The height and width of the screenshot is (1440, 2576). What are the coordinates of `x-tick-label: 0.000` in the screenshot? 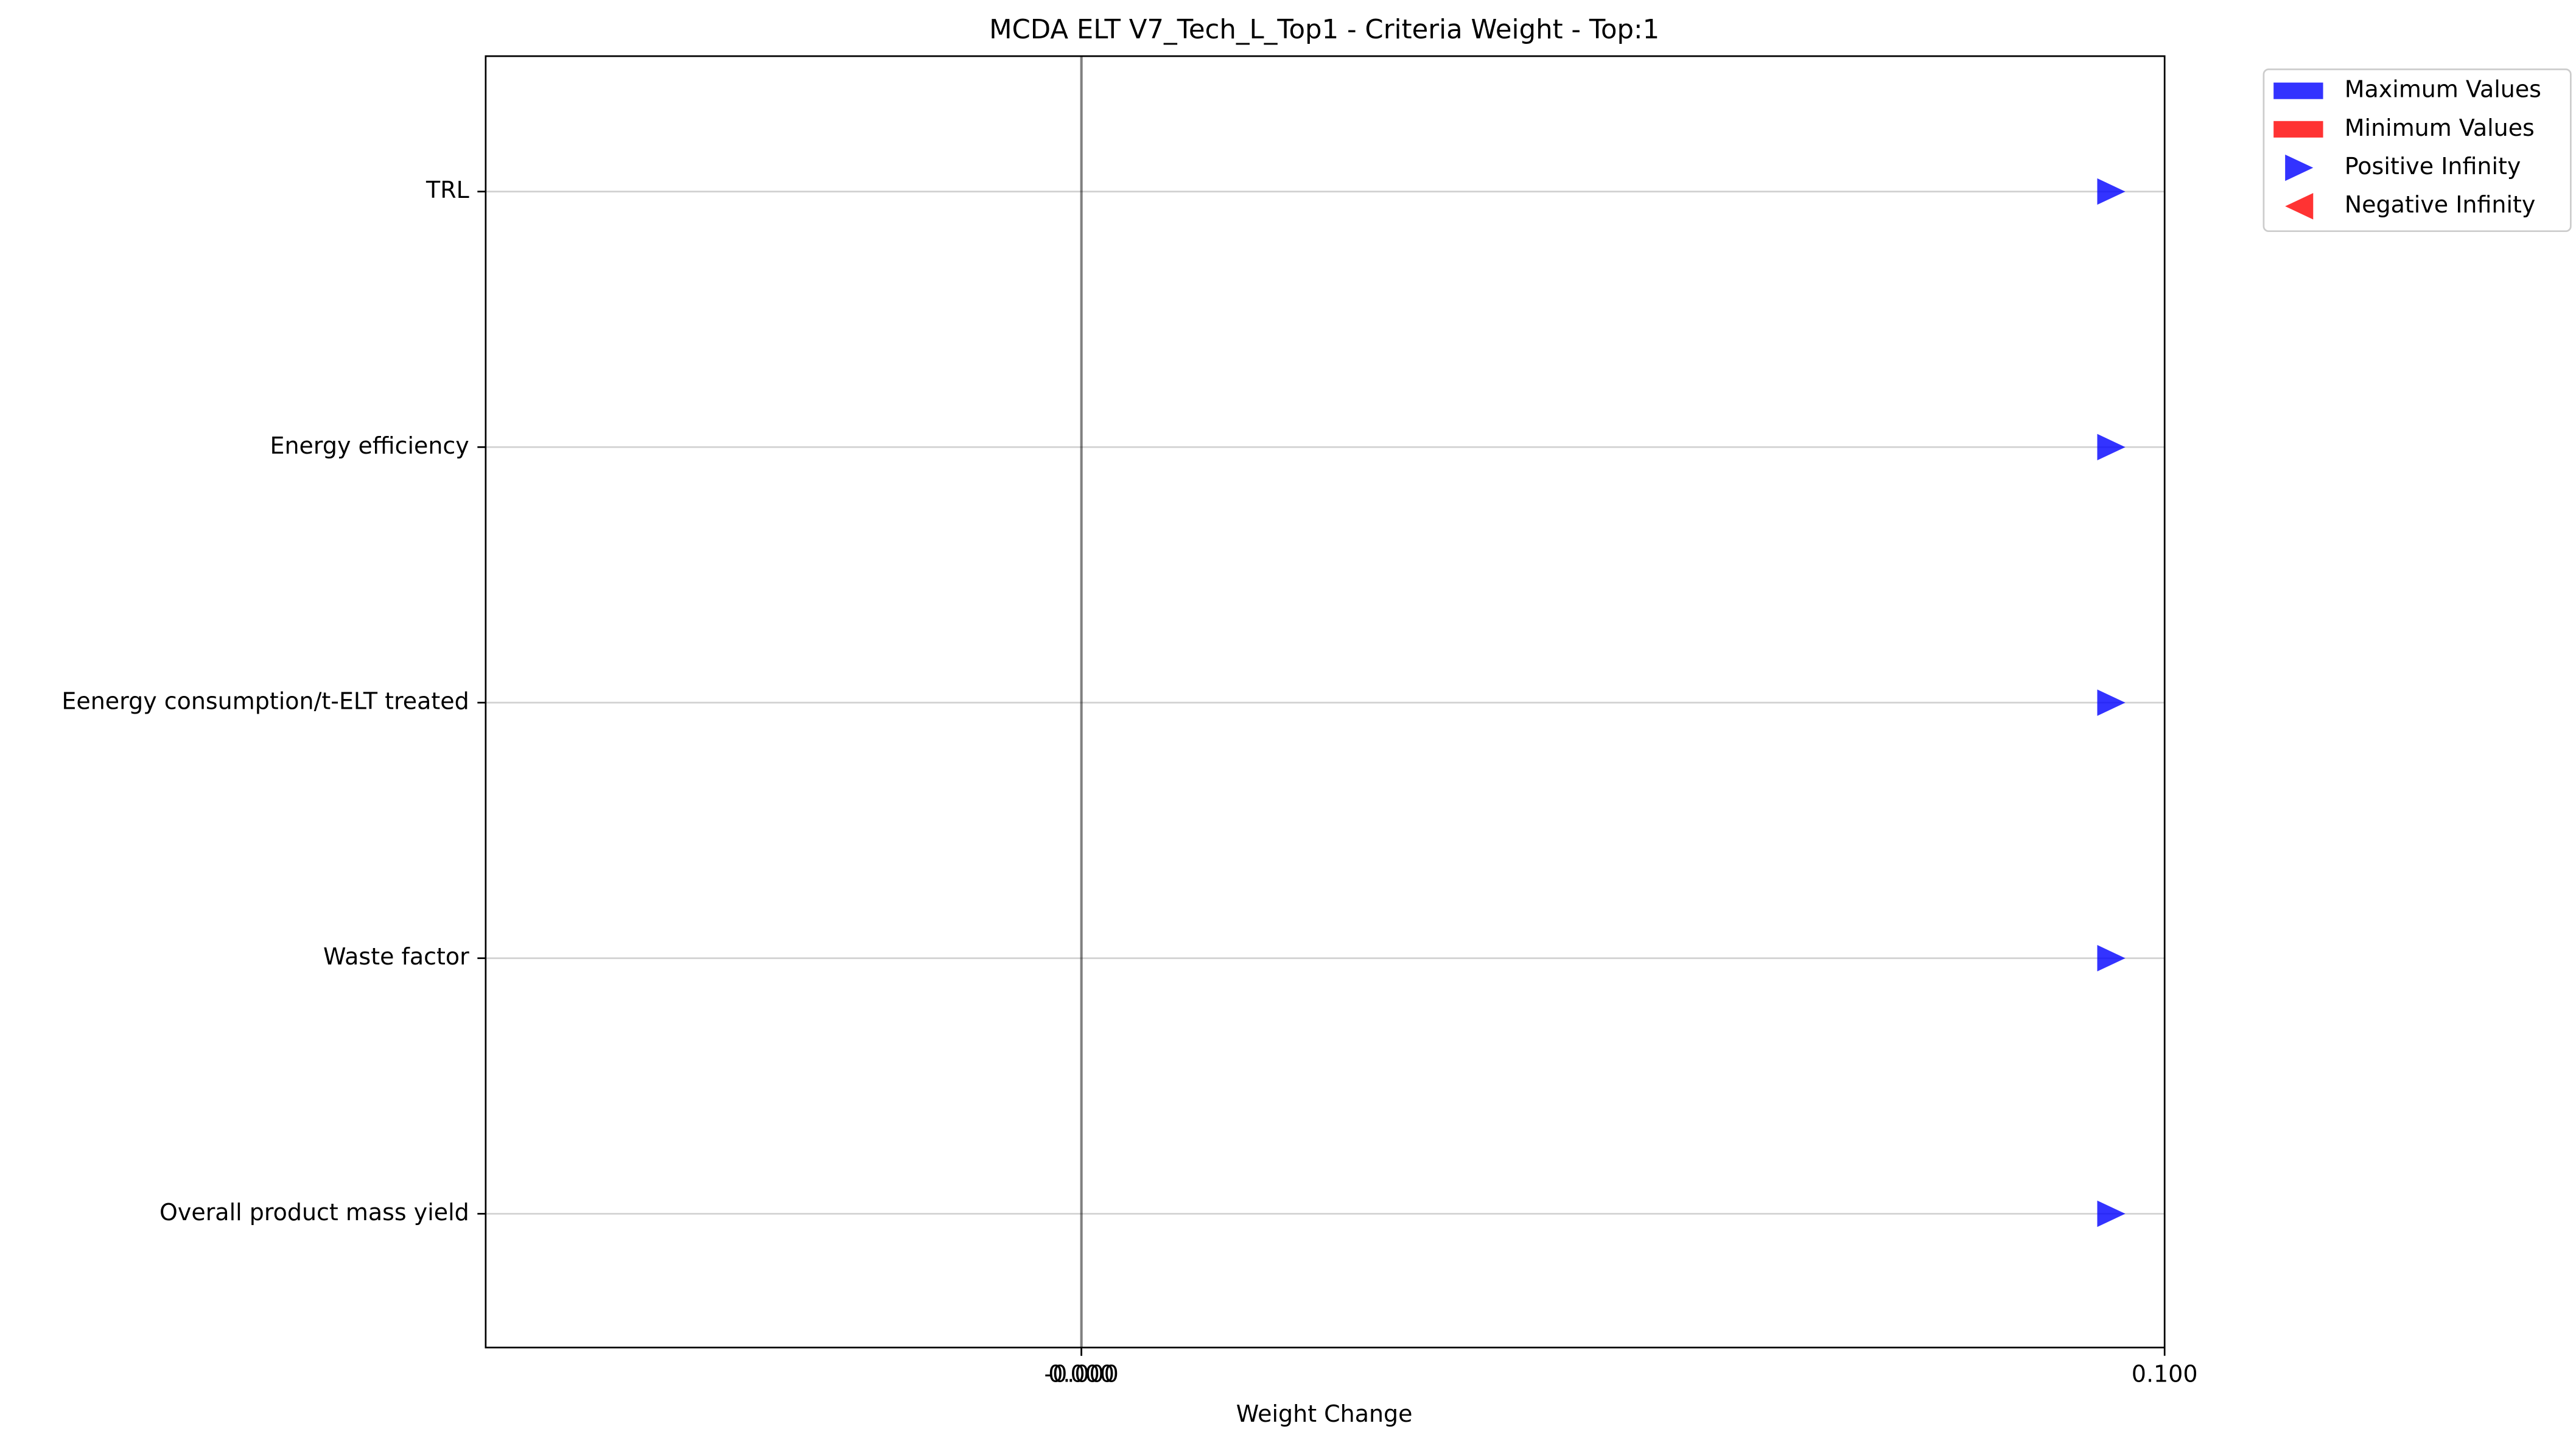 It's located at (1081, 1374).